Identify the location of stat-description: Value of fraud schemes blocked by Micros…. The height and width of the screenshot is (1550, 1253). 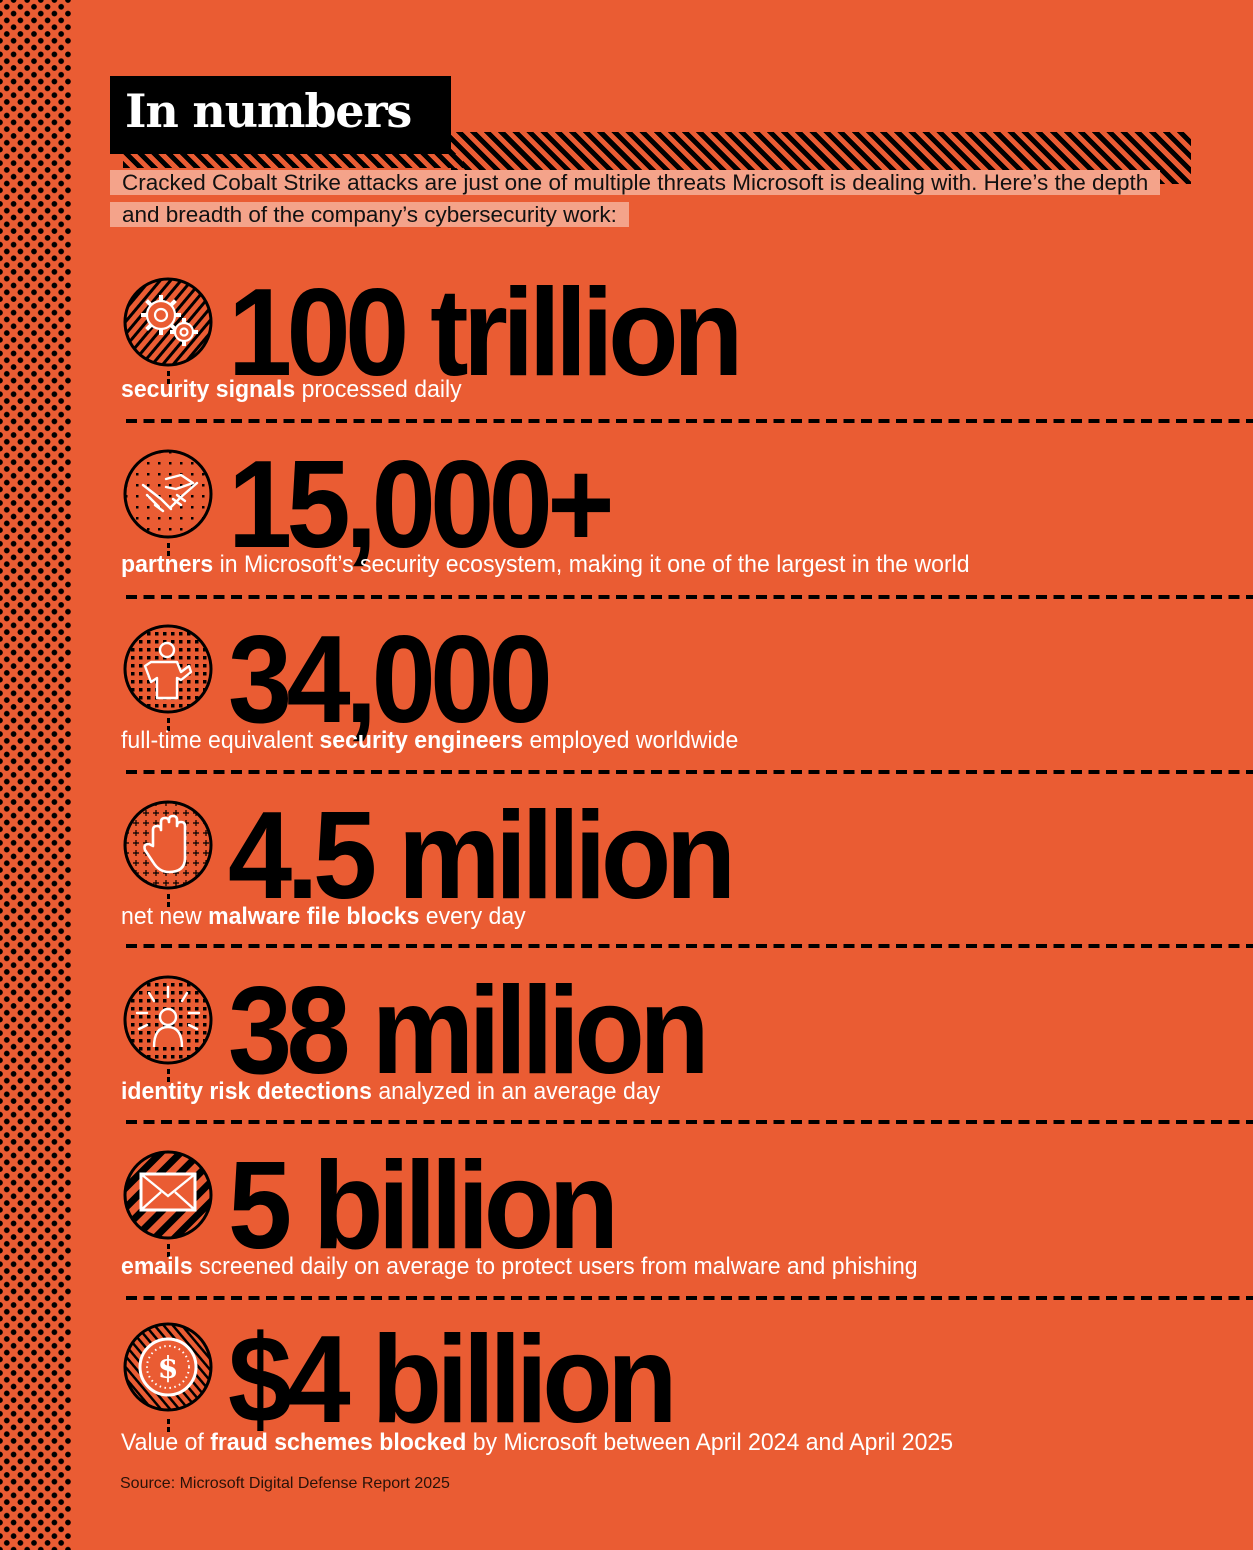
(537, 1442).